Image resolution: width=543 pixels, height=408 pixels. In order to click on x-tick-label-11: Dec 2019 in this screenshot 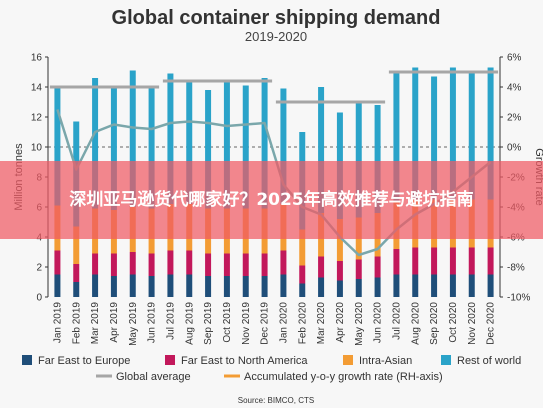, I will do `click(265, 323)`.